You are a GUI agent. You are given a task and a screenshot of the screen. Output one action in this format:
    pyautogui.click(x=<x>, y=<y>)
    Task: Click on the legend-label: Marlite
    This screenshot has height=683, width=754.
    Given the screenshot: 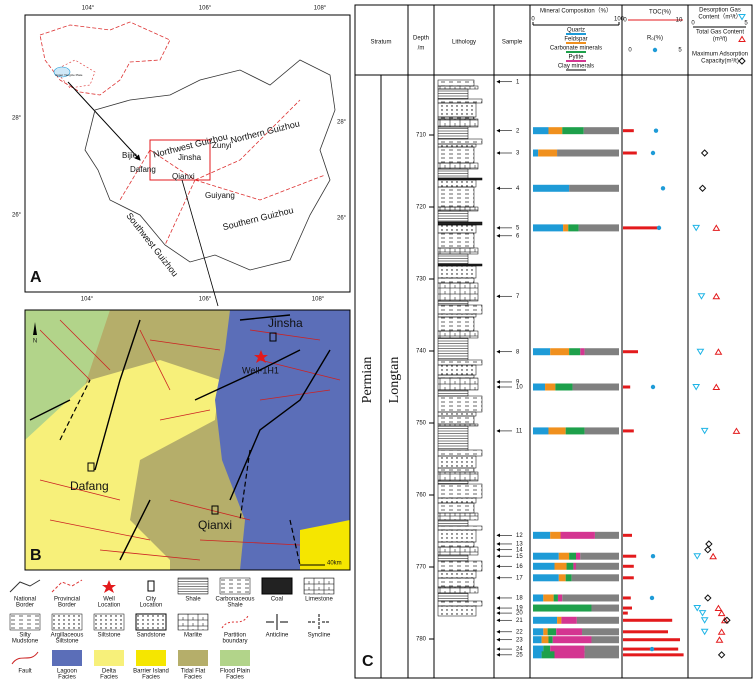 What is the action you would take?
    pyautogui.click(x=193, y=636)
    